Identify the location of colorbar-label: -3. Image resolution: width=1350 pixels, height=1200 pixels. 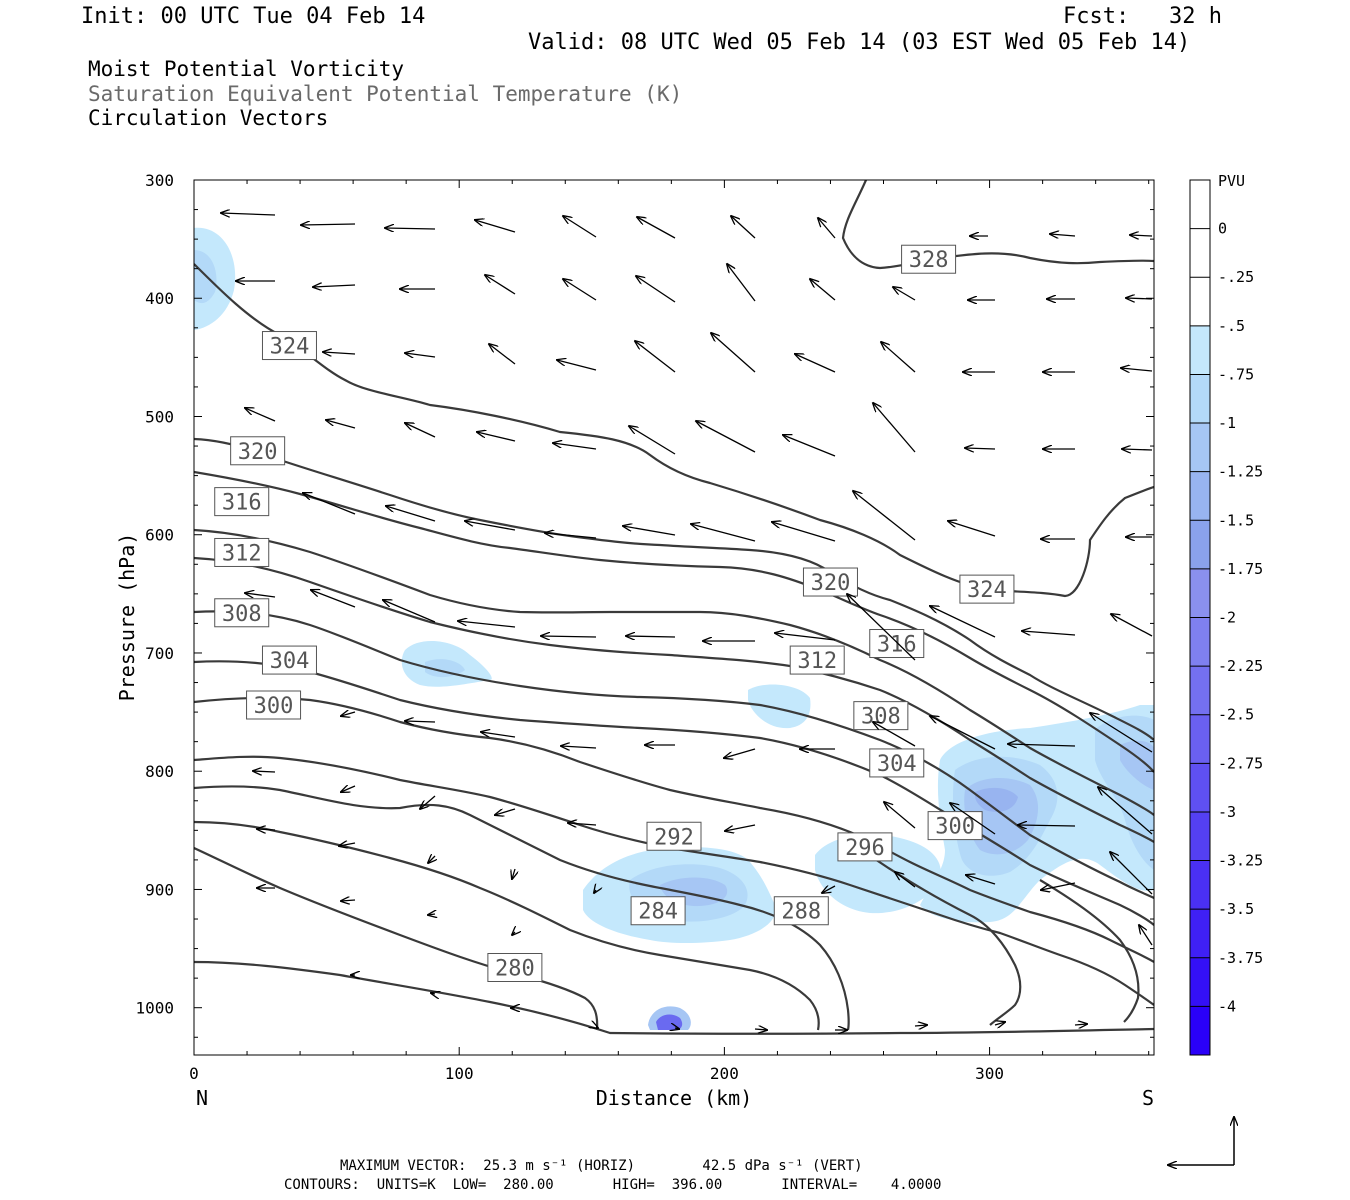
(1227, 812).